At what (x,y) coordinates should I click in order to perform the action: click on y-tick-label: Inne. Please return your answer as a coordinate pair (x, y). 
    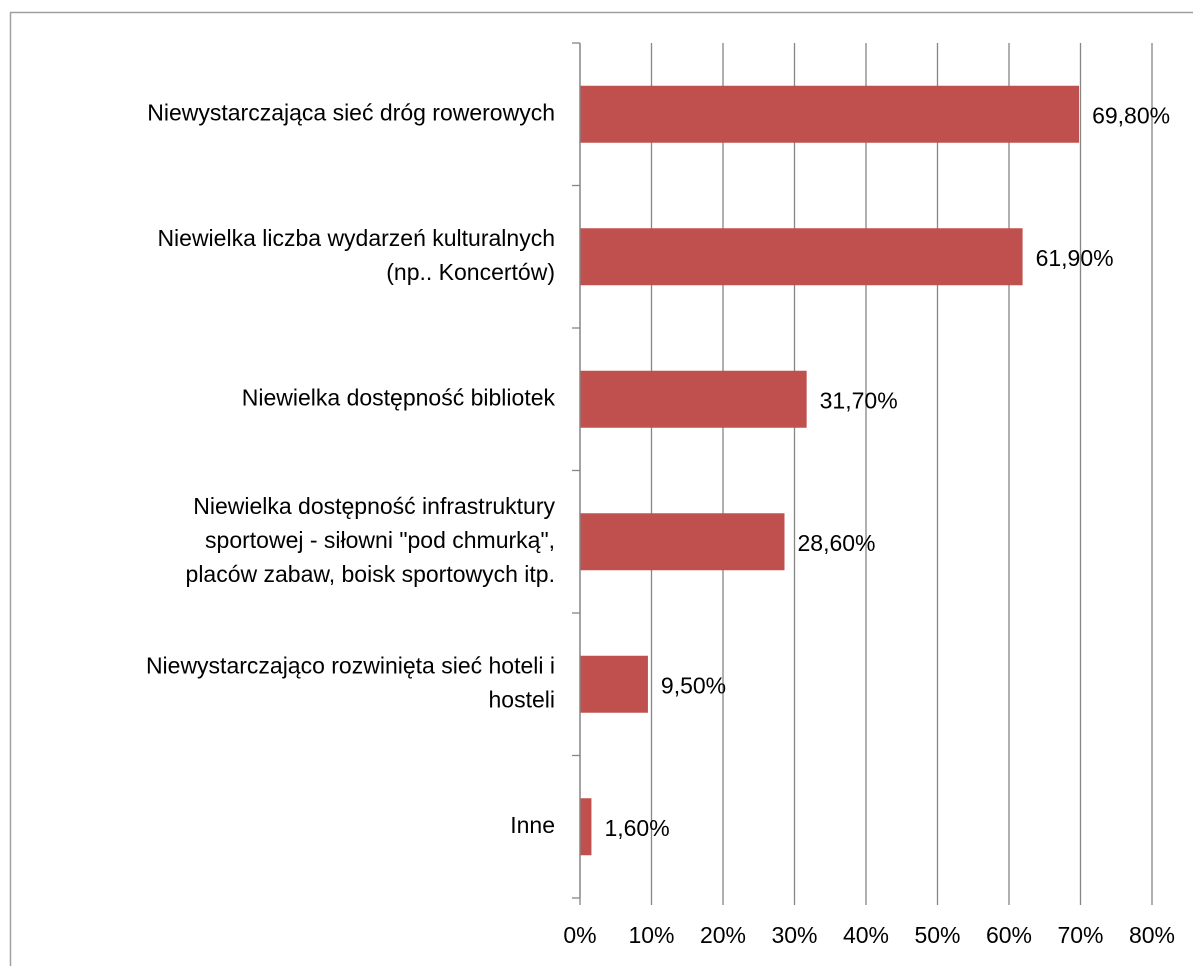
    Looking at the image, I should click on (532, 825).